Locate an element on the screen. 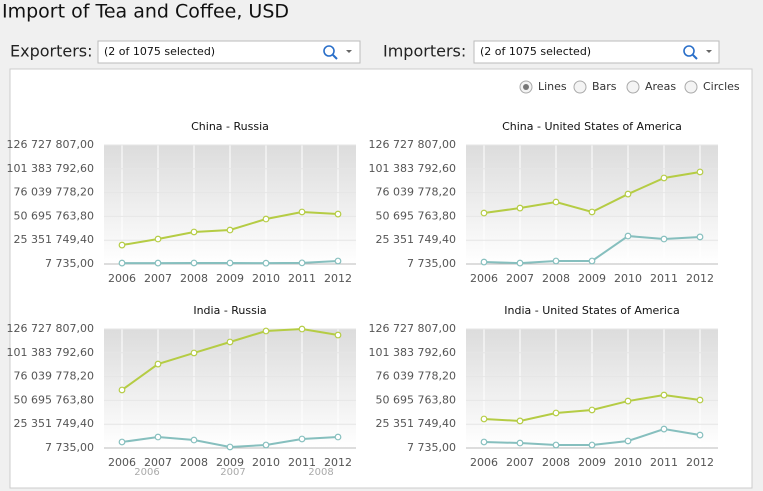 Image resolution: width=763 pixels, height=491 pixels. radio-label: Lines is located at coordinates (552, 86).